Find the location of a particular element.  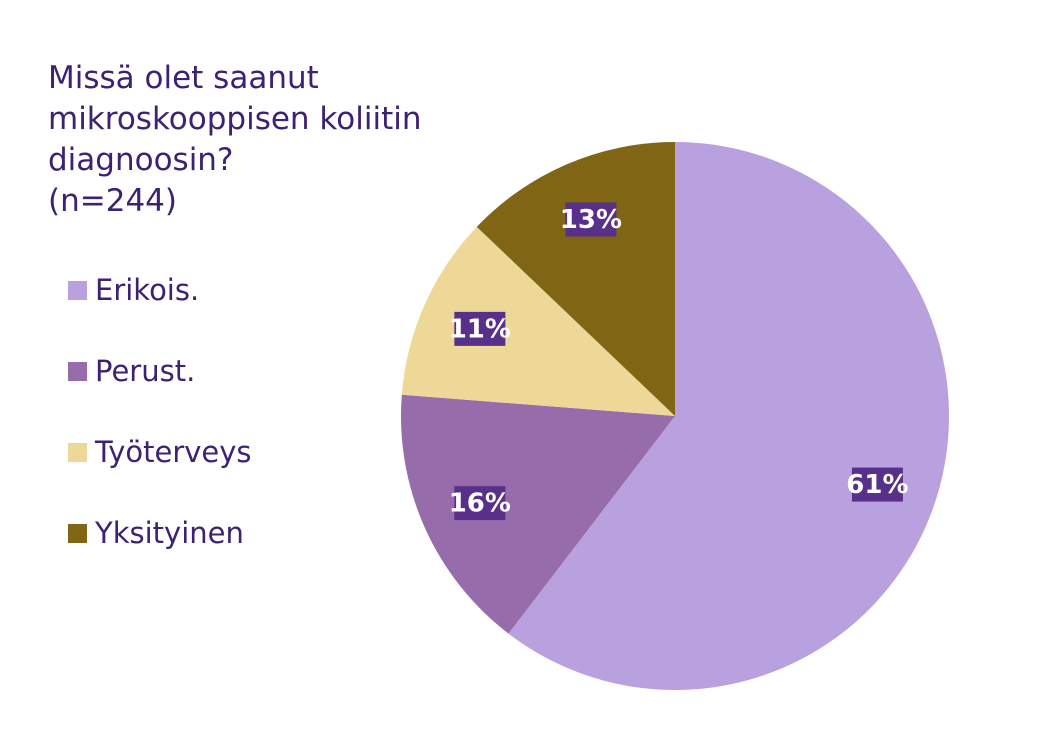

legend-label: Perust. is located at coordinates (145, 371).